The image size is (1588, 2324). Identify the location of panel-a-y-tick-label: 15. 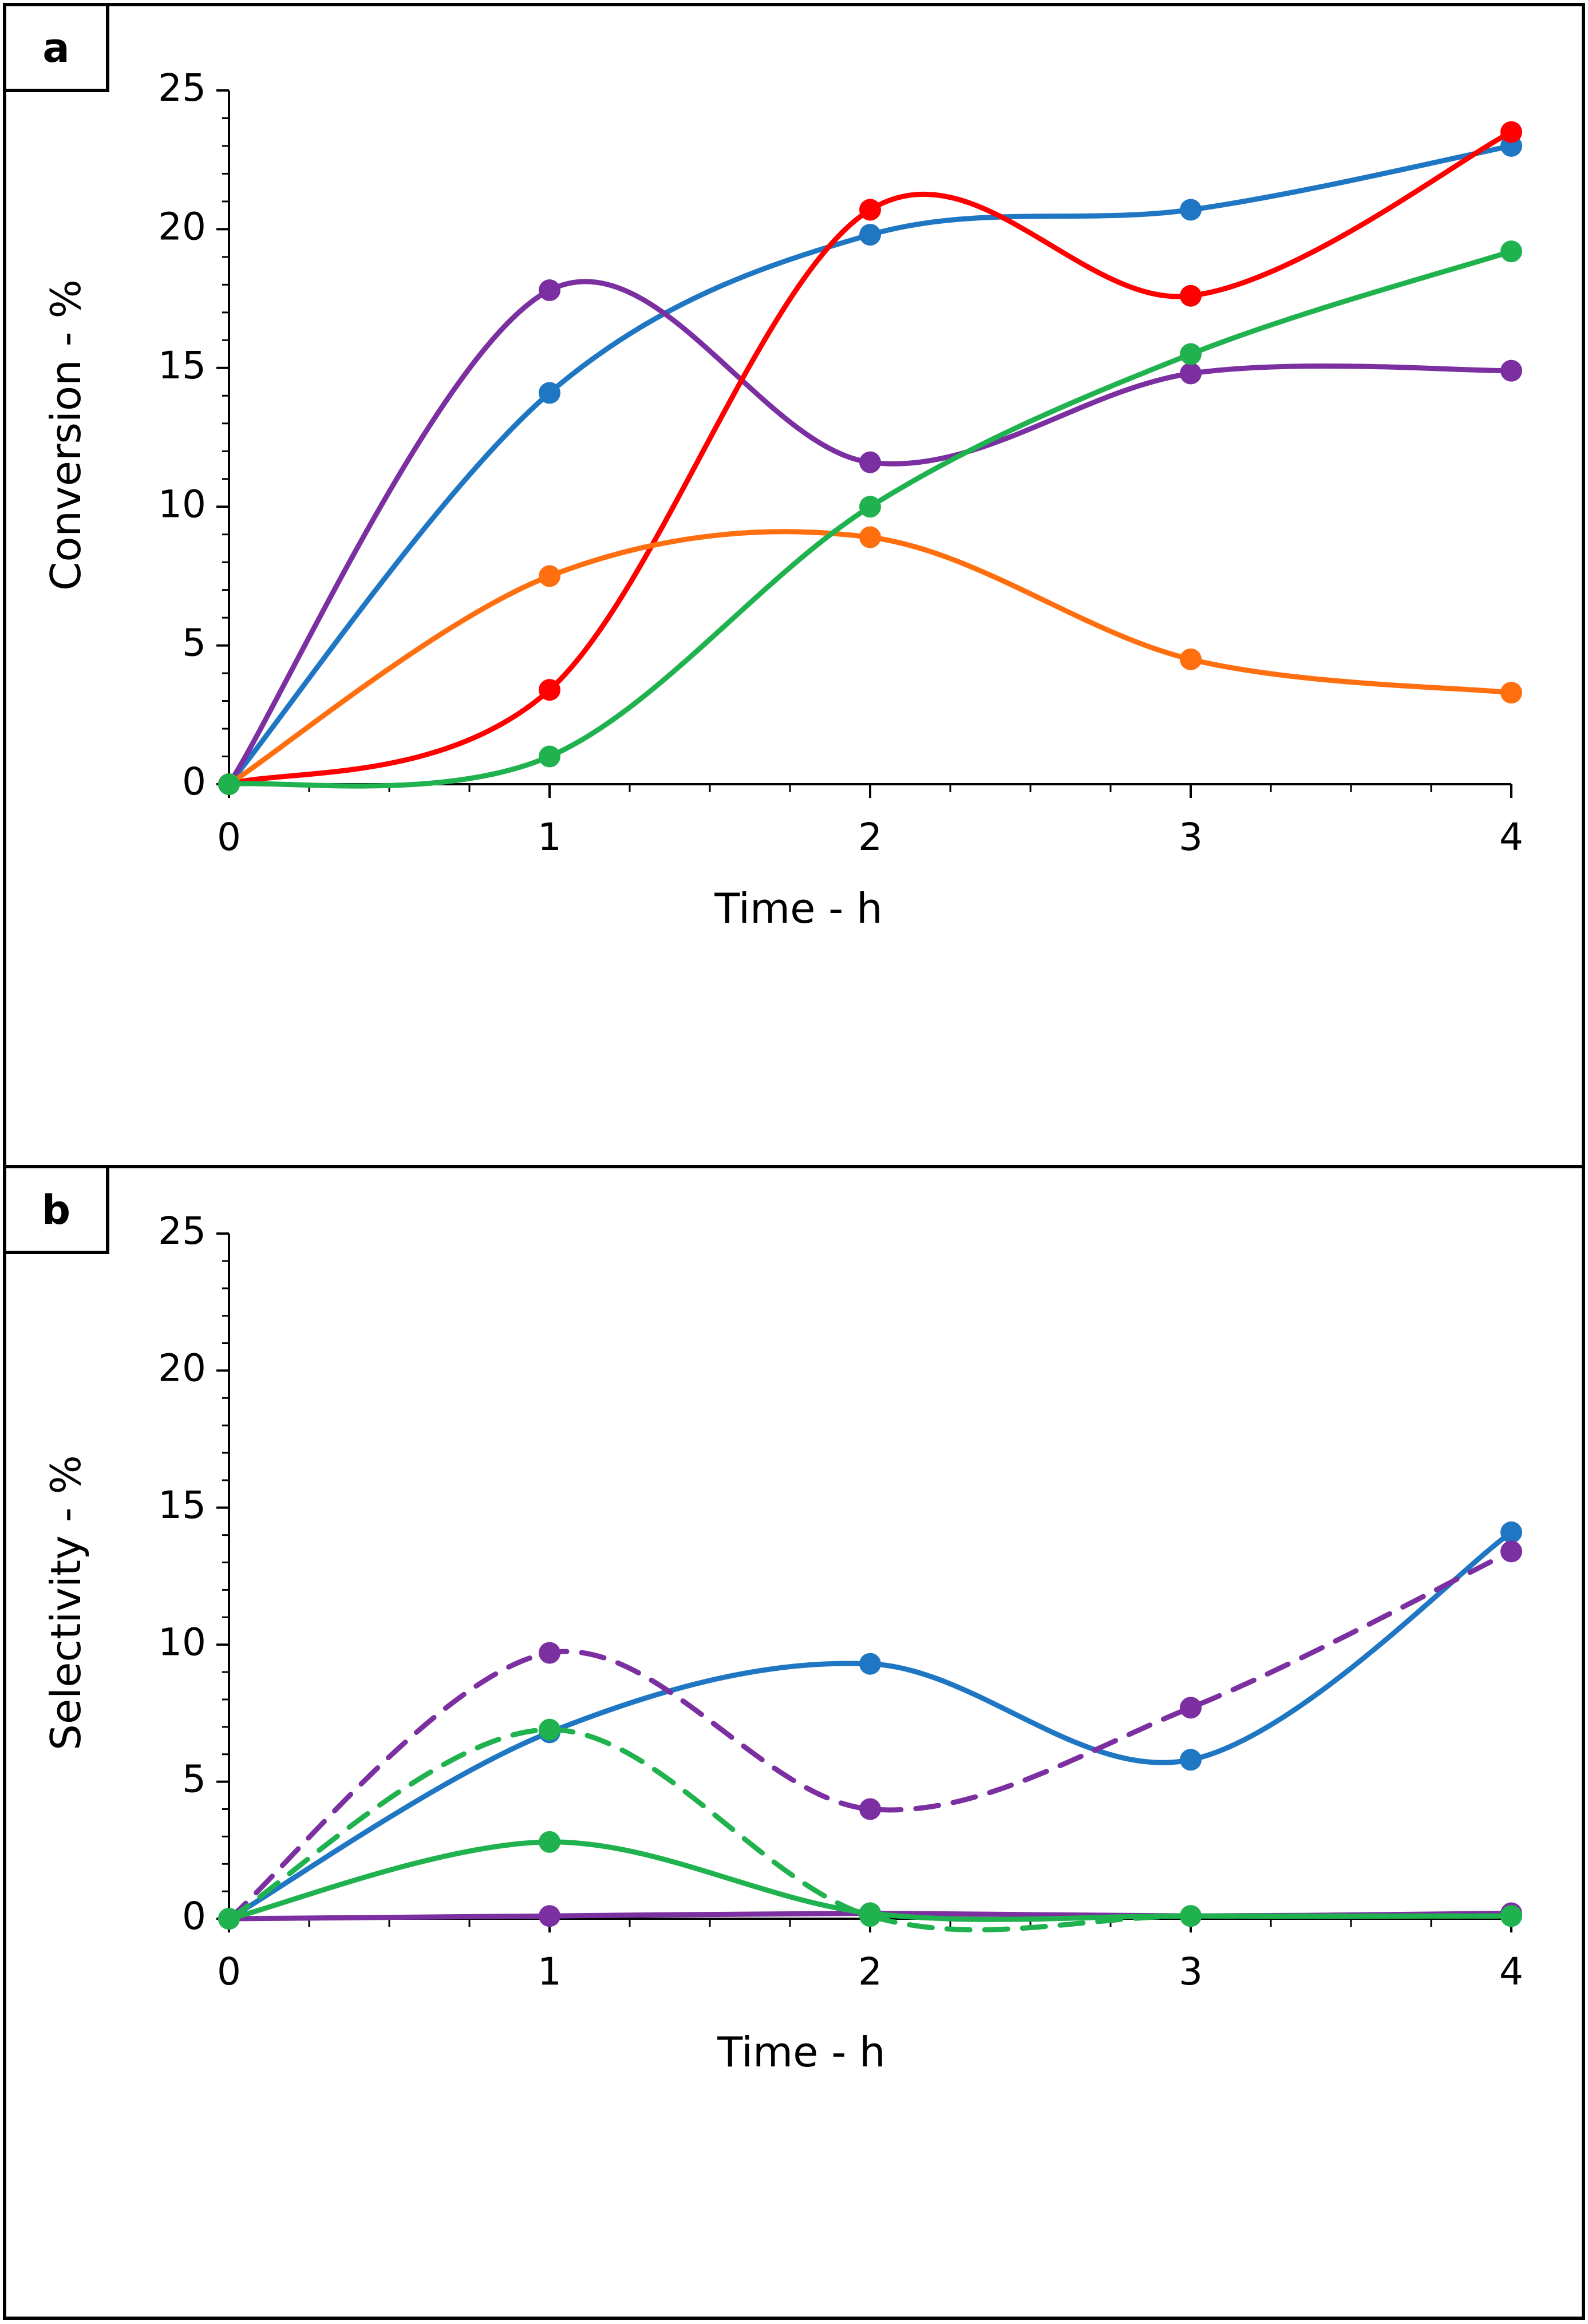
(182, 365).